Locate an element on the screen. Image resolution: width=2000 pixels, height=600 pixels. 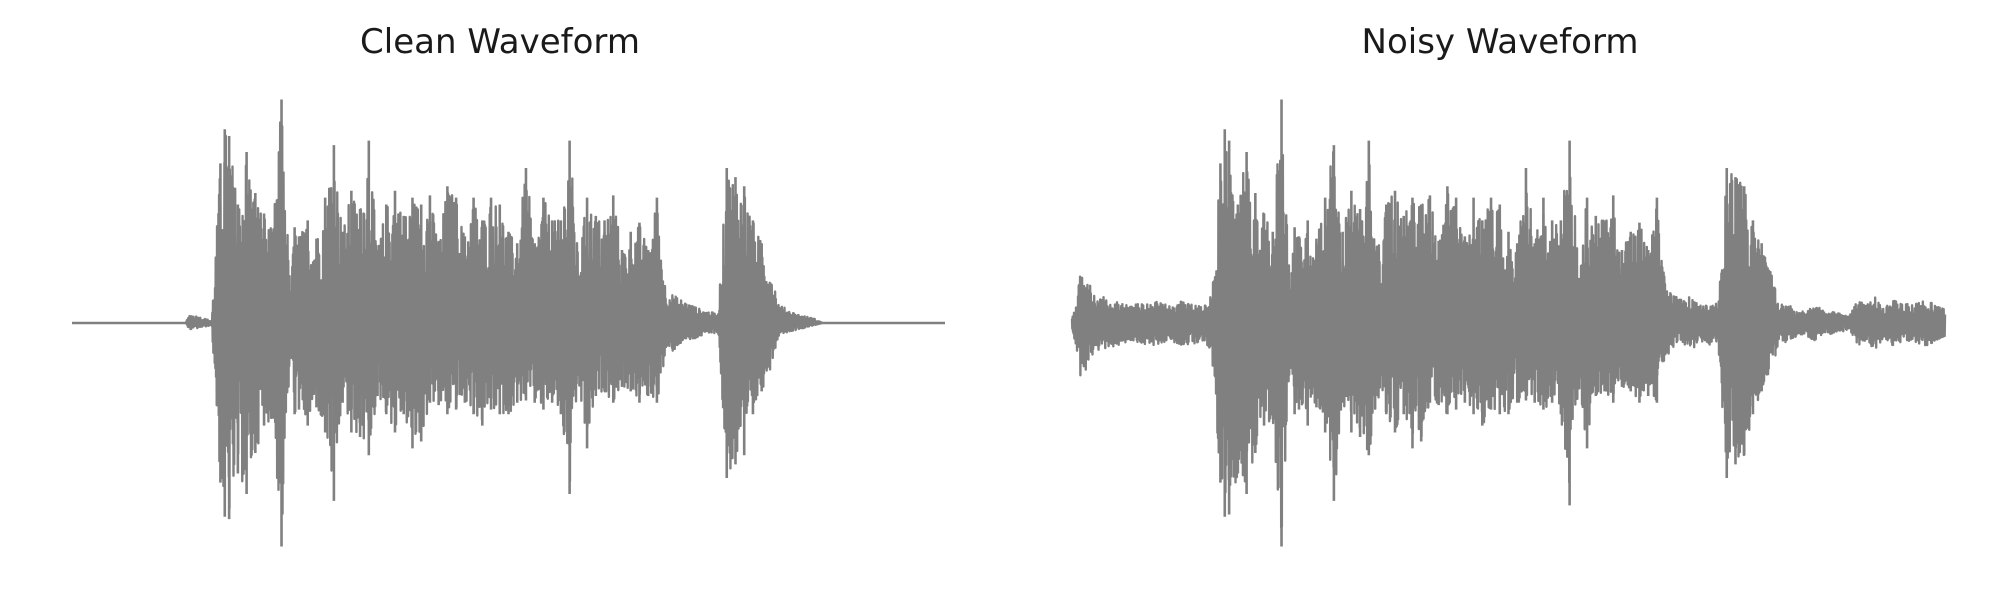
clean-waveform-title: Clean Waveform is located at coordinates (500, 42).